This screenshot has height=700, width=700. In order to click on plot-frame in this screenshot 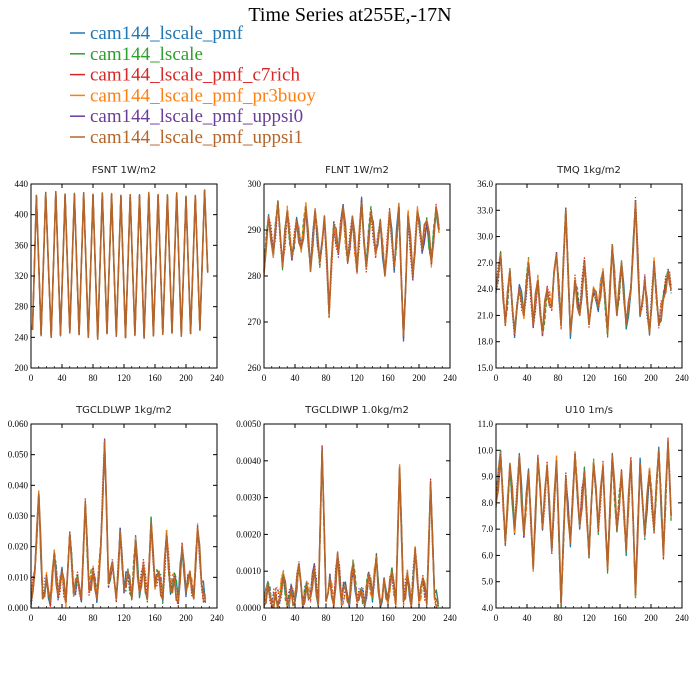, I will do `click(357, 276)`.